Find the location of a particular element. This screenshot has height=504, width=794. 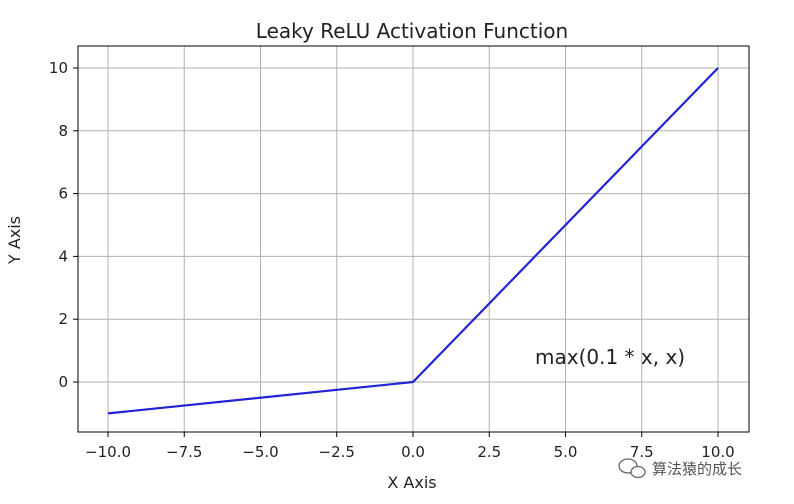

y-tick-label: 0 is located at coordinates (63, 382).